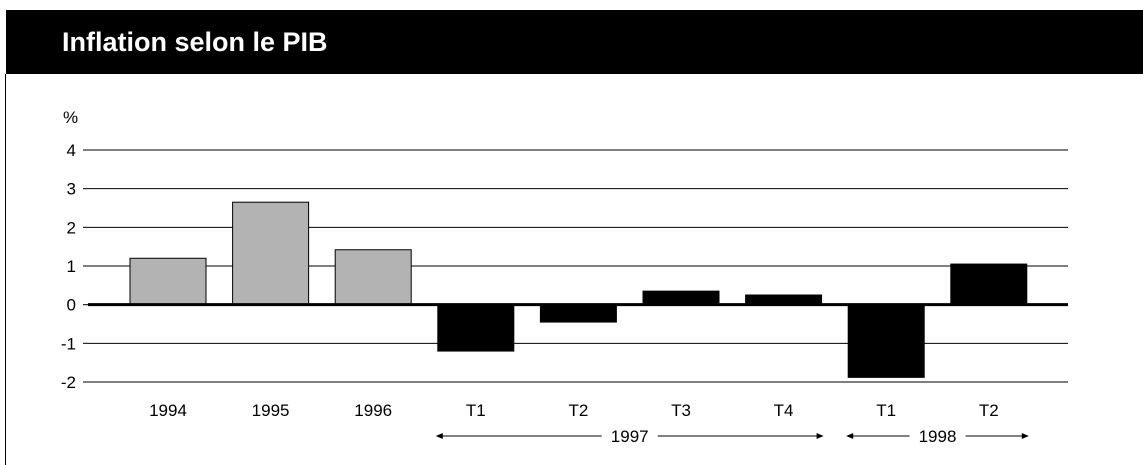 The width and height of the screenshot is (1143, 465). I want to click on frame-left-border, so click(5, 269).